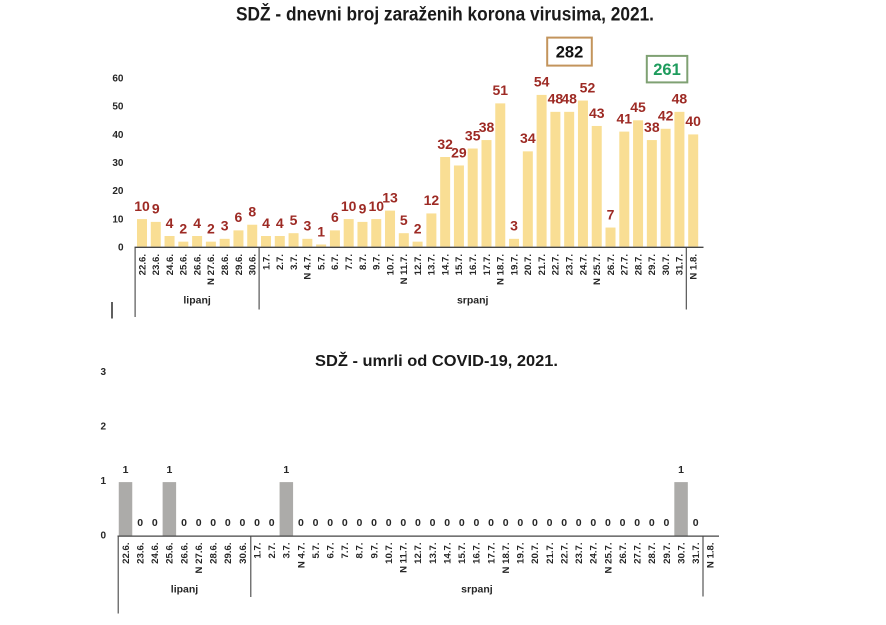  Describe the element at coordinates (550, 553) in the screenshot. I see `svg-text: 21.7.` at that location.